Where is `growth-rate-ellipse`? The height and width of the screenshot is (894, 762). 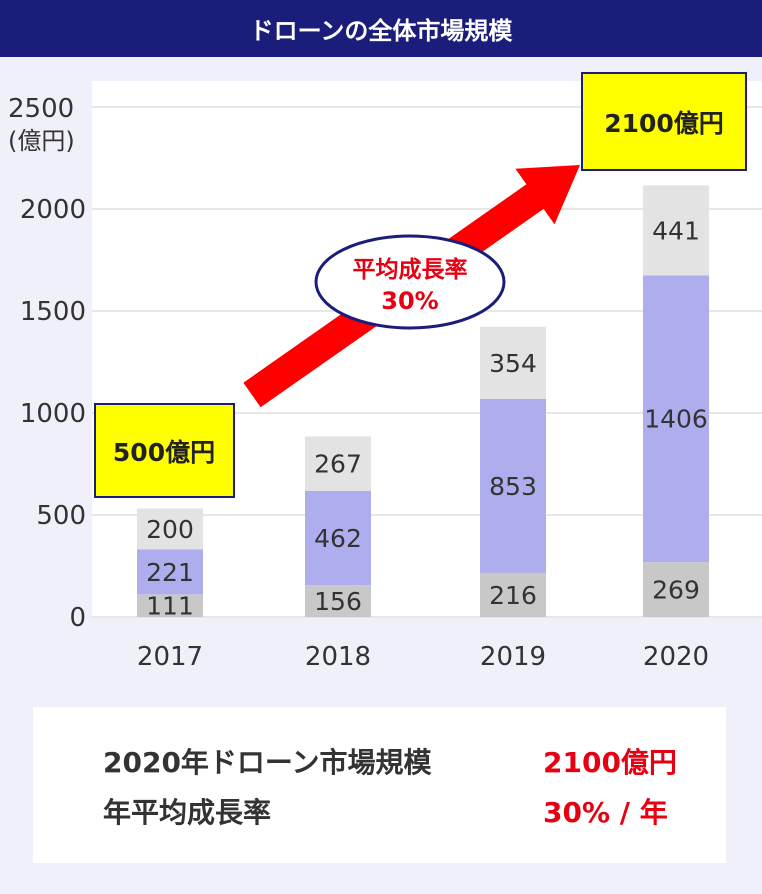
growth-rate-ellipse is located at coordinates (410, 282).